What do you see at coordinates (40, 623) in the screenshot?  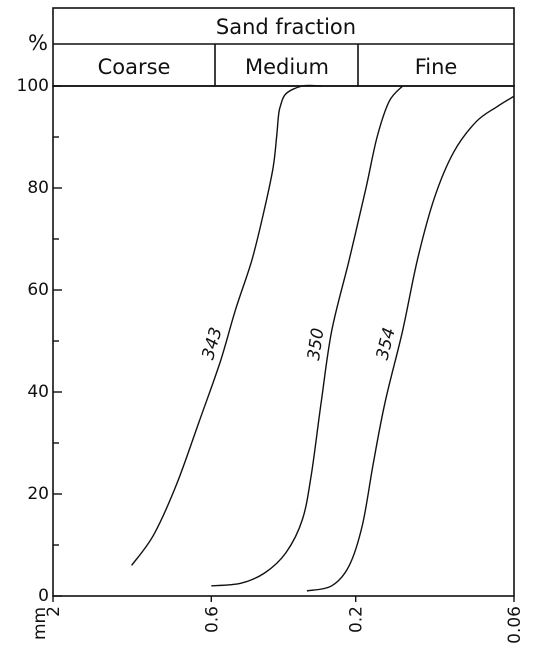 I see `x-axis-unit-label: mm` at bounding box center [40, 623].